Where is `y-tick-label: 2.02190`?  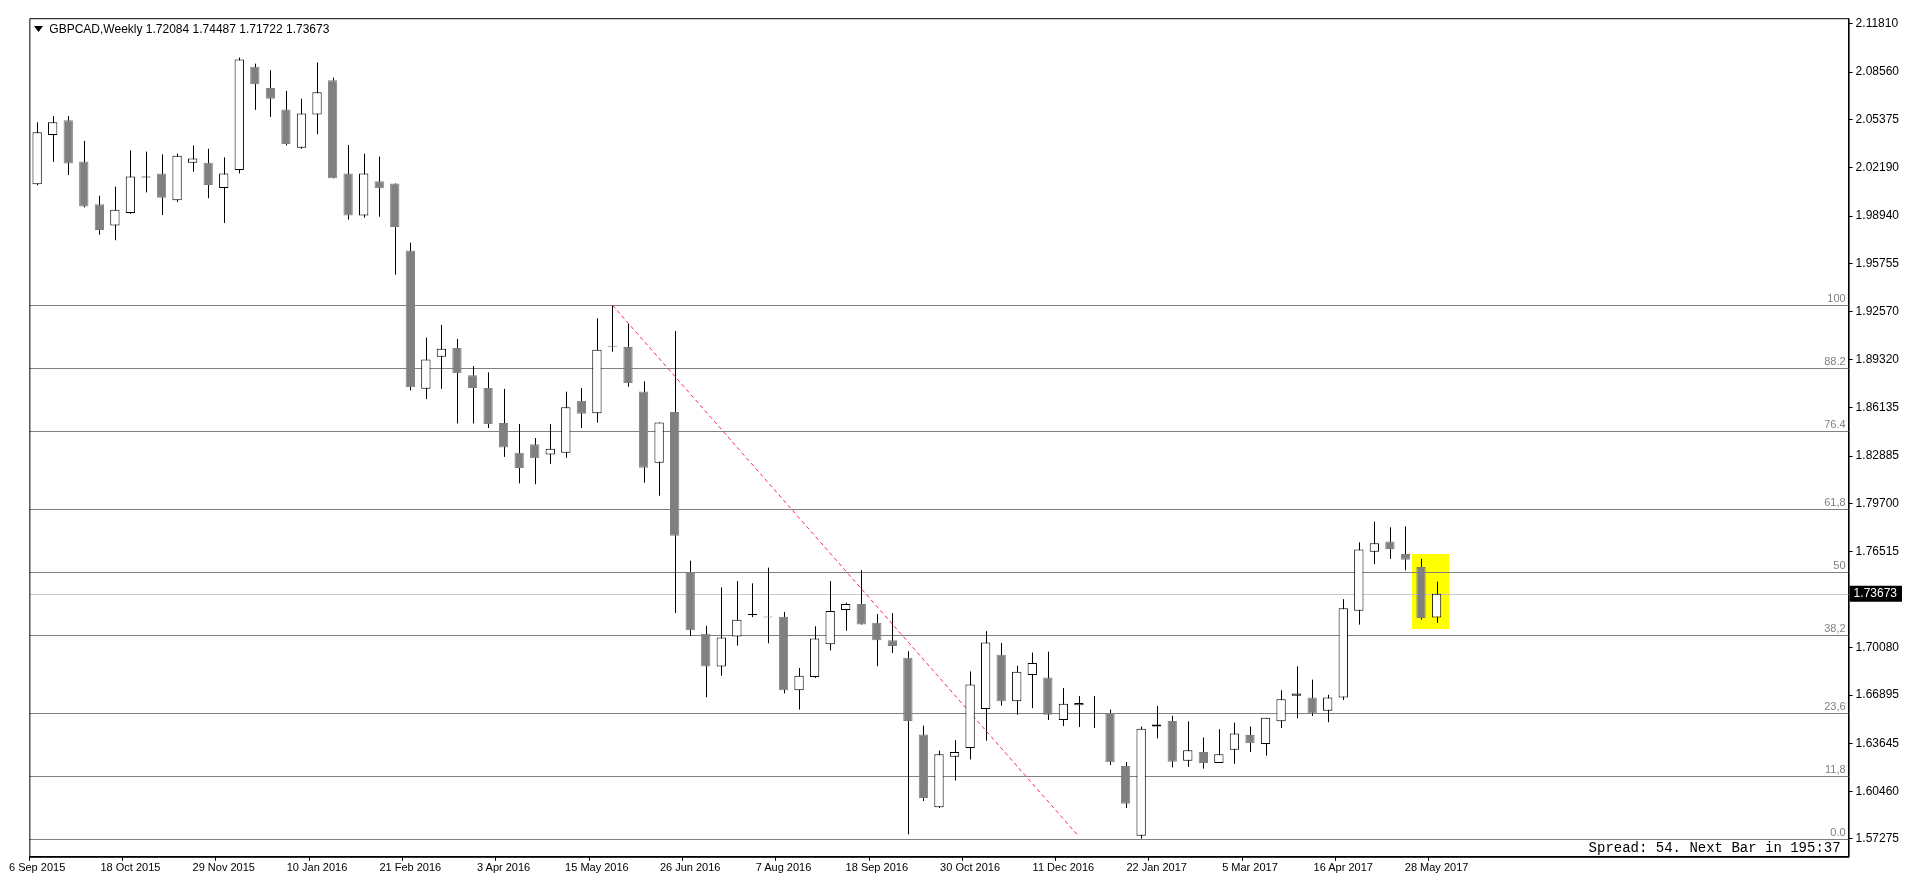 y-tick-label: 2.02190 is located at coordinates (1877, 166).